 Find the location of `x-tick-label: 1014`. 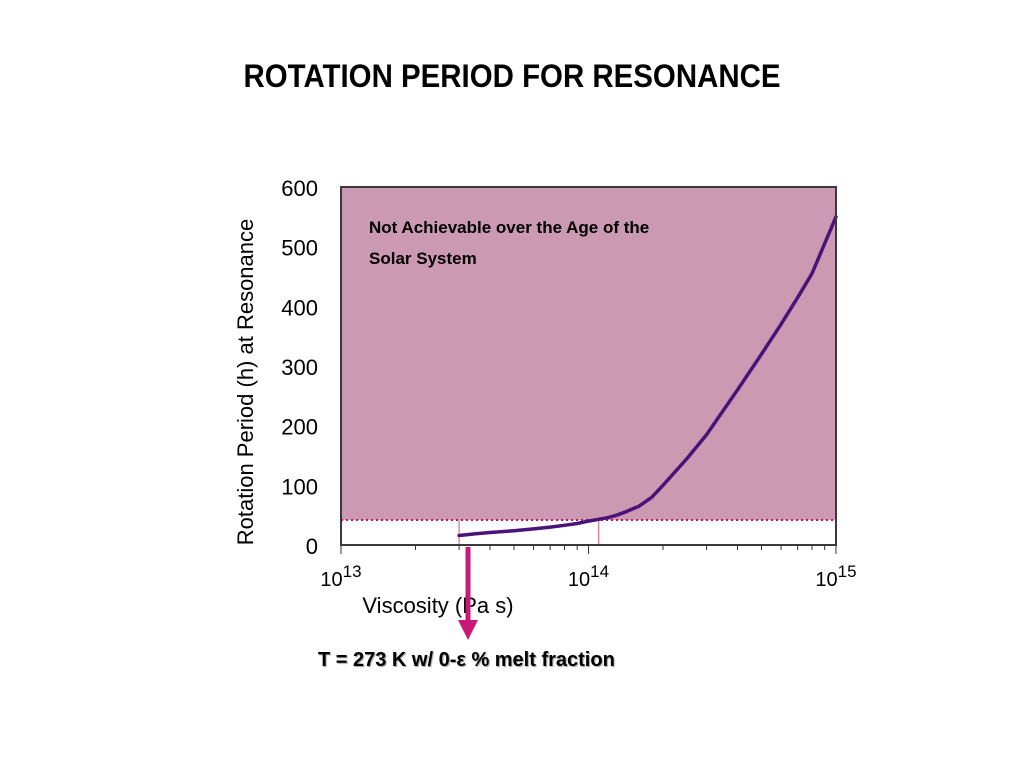

x-tick-label: 1014 is located at coordinates (588, 576).